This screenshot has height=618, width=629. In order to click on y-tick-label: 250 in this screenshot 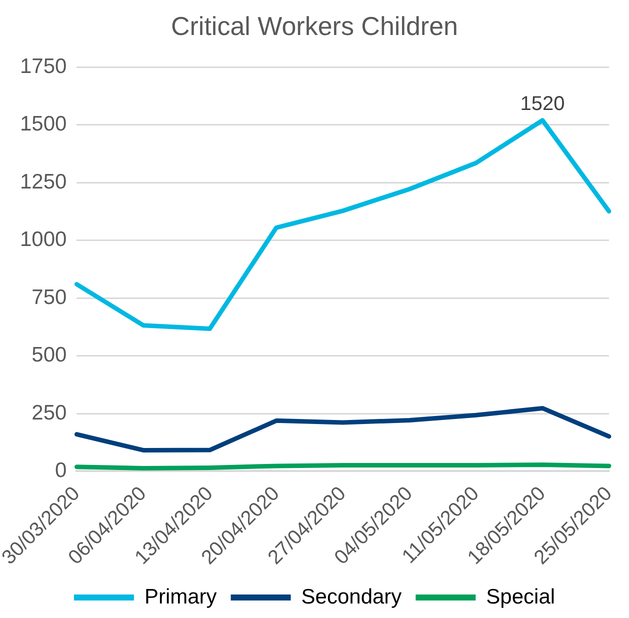, I will do `click(49, 412)`.